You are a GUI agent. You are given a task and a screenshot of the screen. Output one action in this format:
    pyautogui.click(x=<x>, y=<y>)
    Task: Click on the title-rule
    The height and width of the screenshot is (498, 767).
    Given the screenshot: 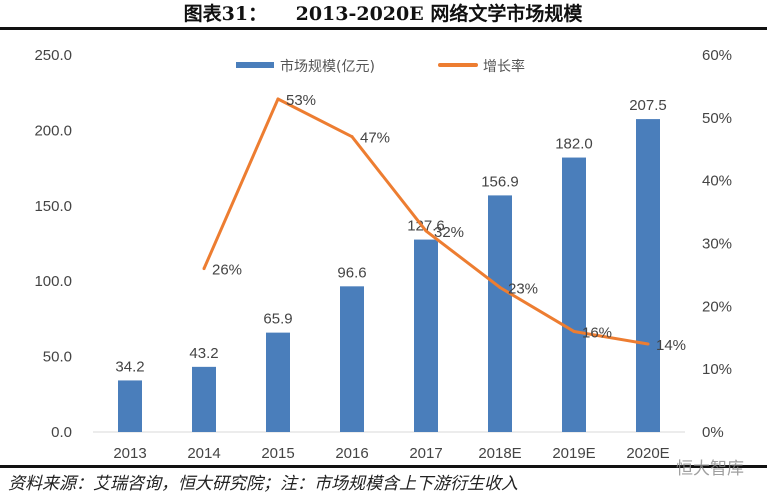 What is the action you would take?
    pyautogui.click(x=383, y=28)
    